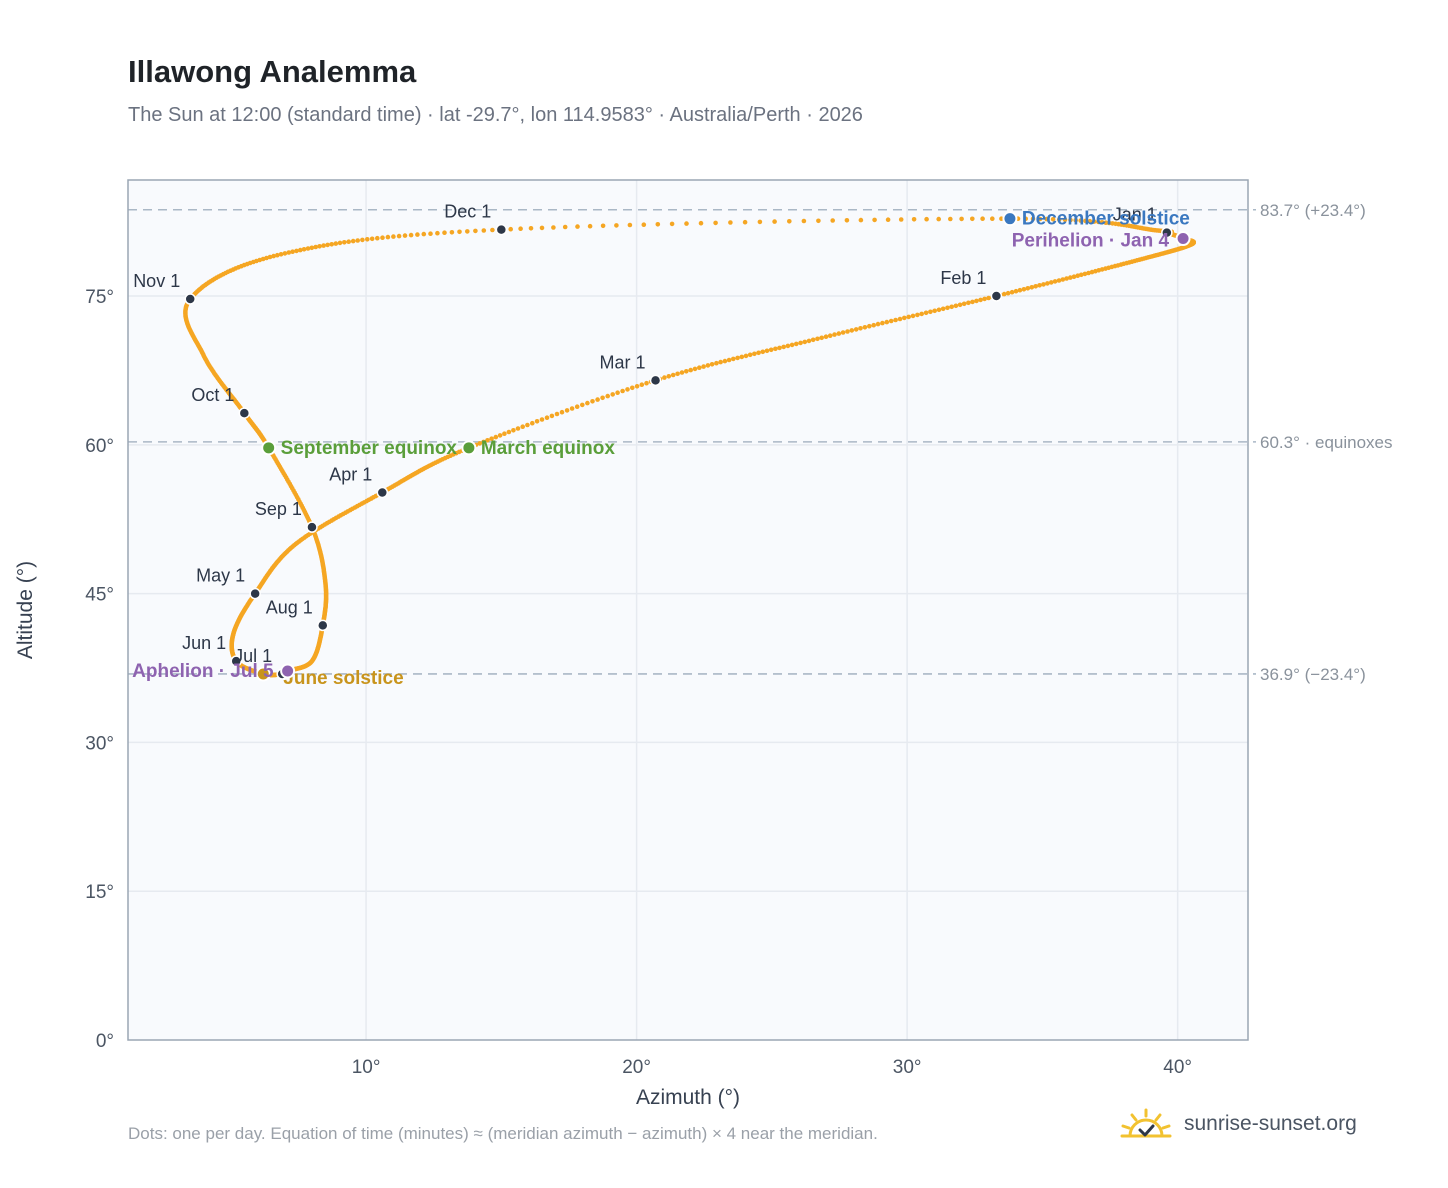 Image resolution: width=1448 pixels, height=1188 pixels. Describe the element at coordinates (156, 281) in the screenshot. I see `month-label: Nov 1` at that location.